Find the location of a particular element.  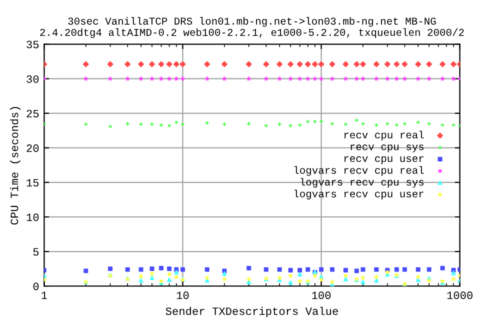

legend-label: recv cpu user is located at coordinates (384, 160).